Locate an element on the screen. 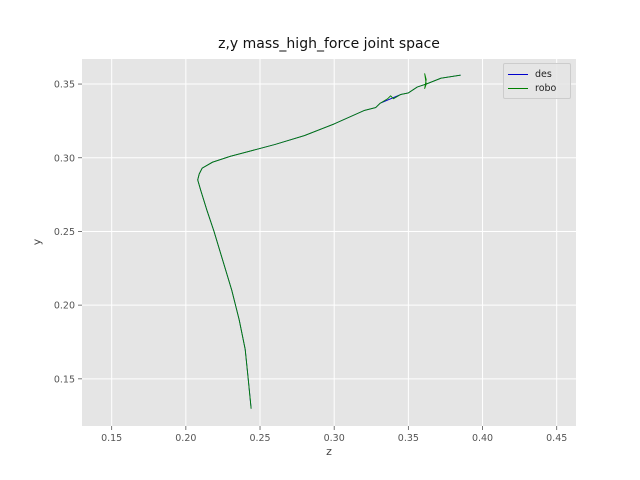 This screenshot has height=480, width=640. legend-item-robo: robo is located at coordinates (537, 88).